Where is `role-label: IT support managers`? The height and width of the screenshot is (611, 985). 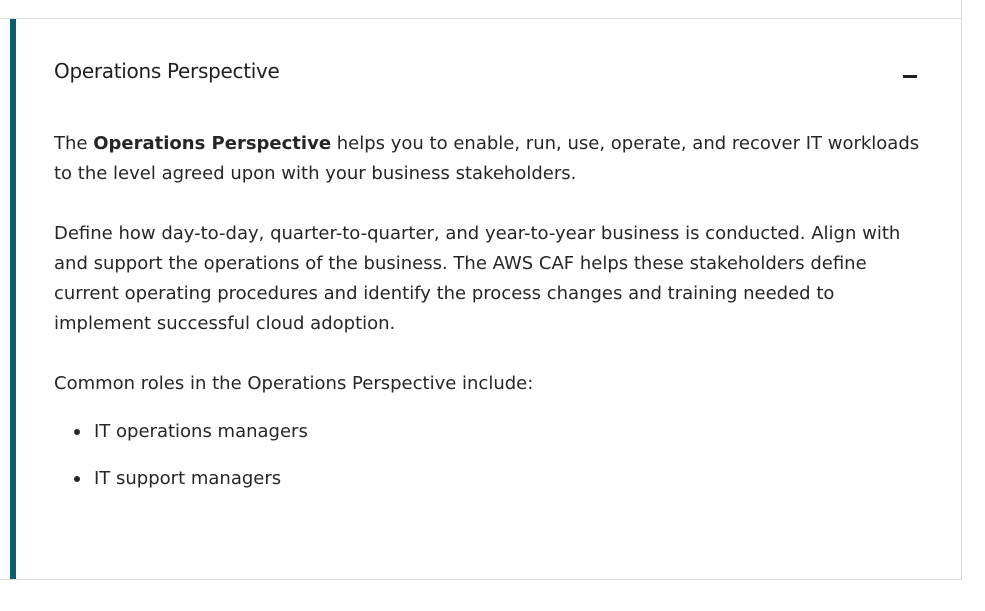 role-label: IT support managers is located at coordinates (188, 478).